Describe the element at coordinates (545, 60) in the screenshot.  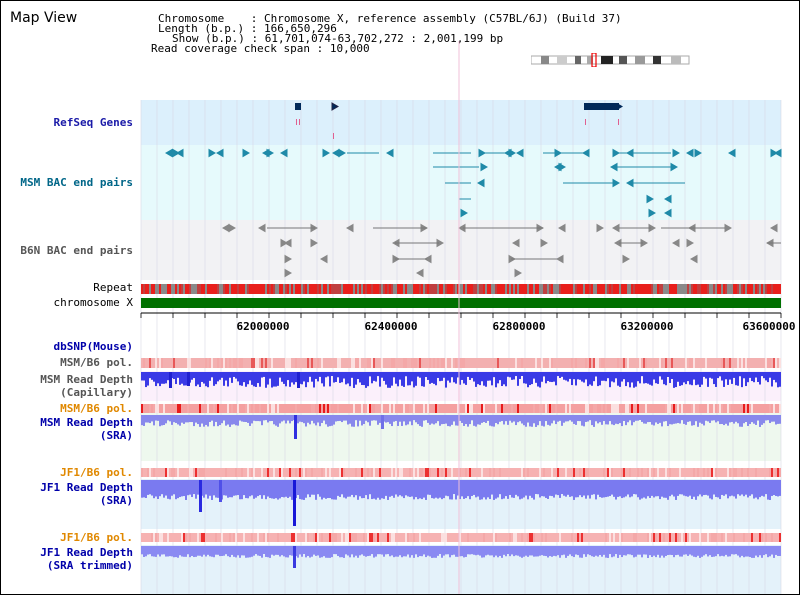
I see `ideogram-band` at that location.